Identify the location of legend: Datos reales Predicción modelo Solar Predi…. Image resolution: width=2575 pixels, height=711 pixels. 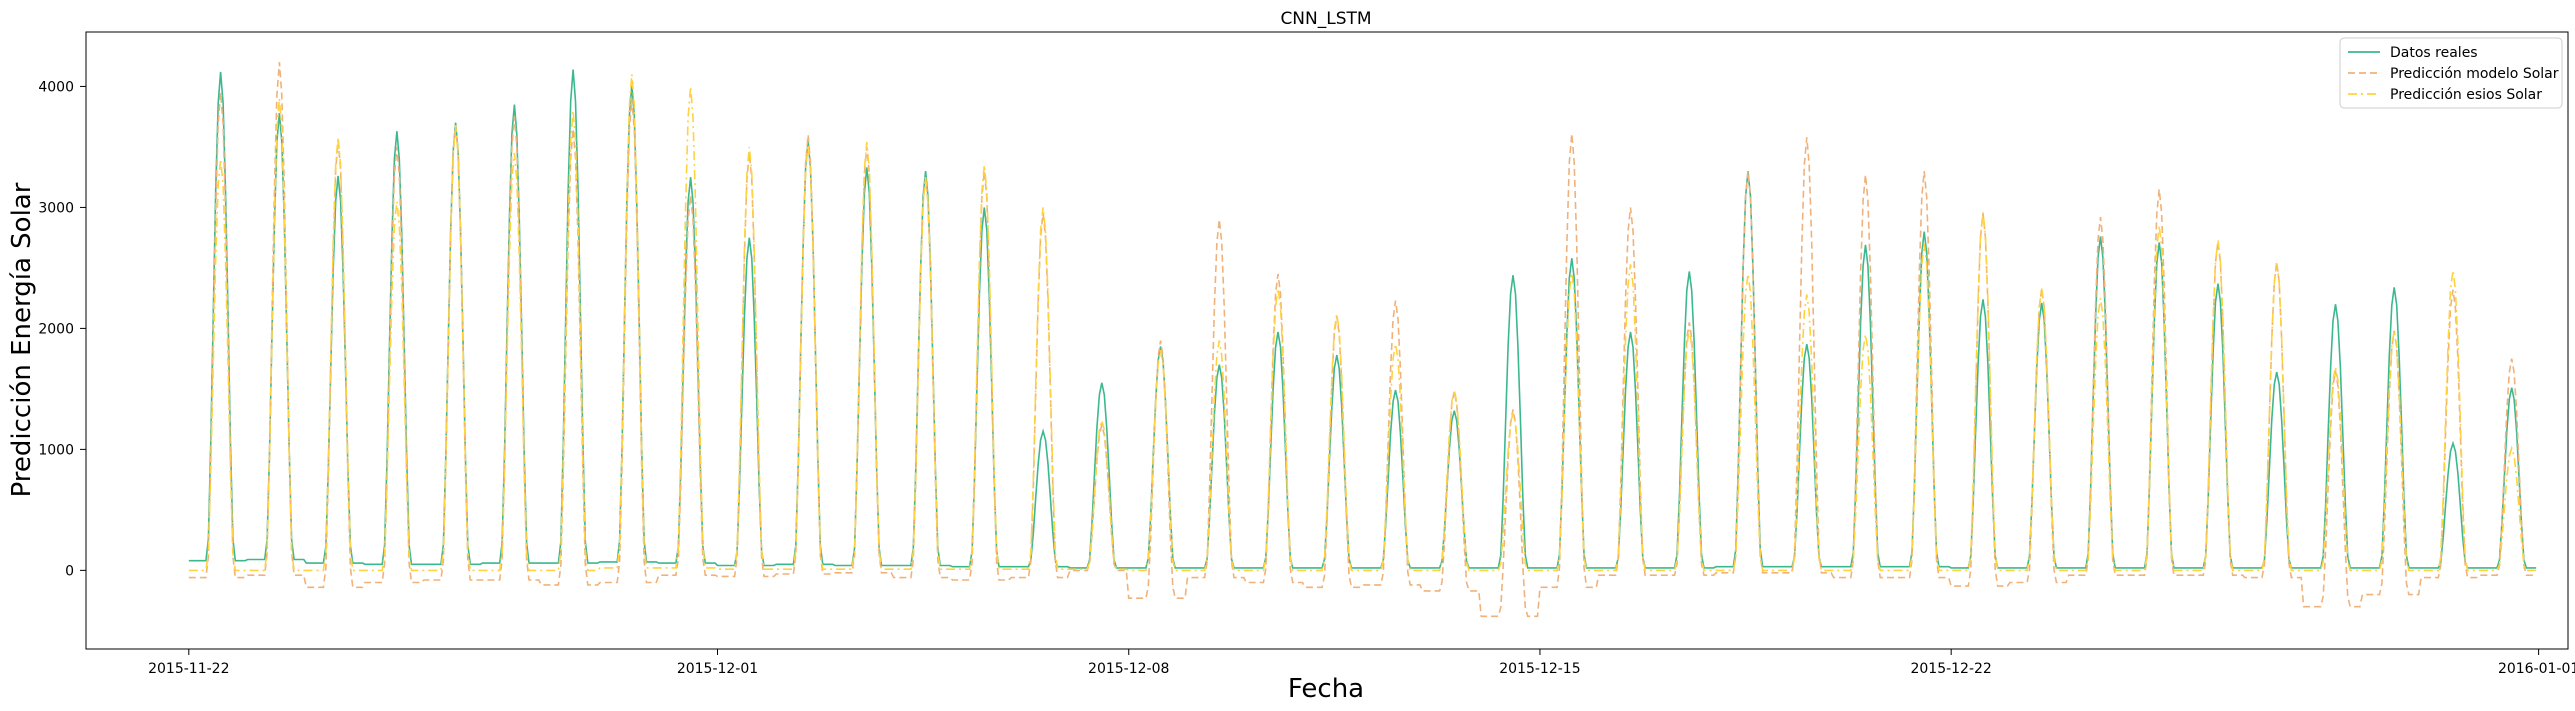
(2451, 73).